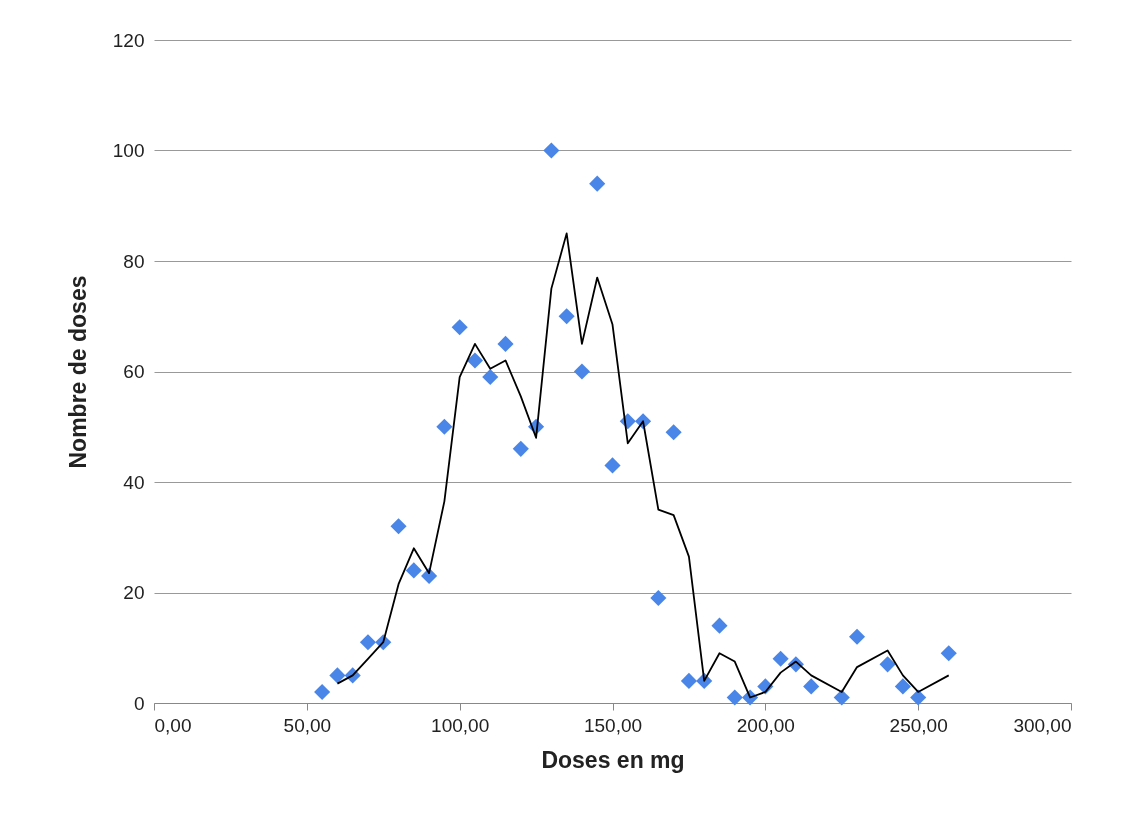 Image resolution: width=1125 pixels, height=825 pixels. I want to click on x-tick-label: 300,00, so click(1042, 725).